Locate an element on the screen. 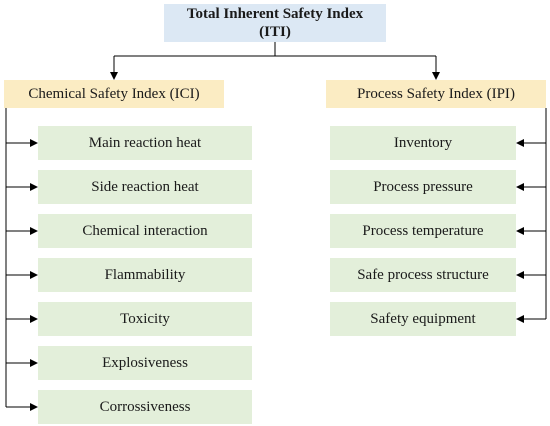  left-item-1: Side reaction heat is located at coordinates (145, 187).